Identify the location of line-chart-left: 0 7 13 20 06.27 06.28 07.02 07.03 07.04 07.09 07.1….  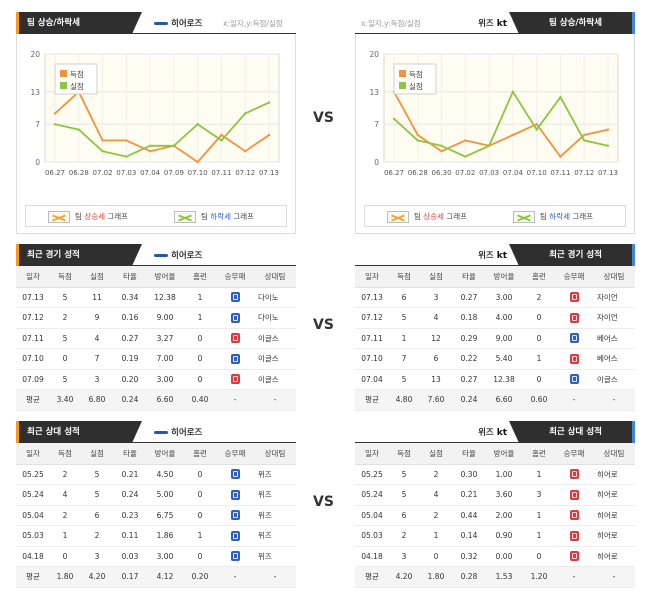
(155, 113).